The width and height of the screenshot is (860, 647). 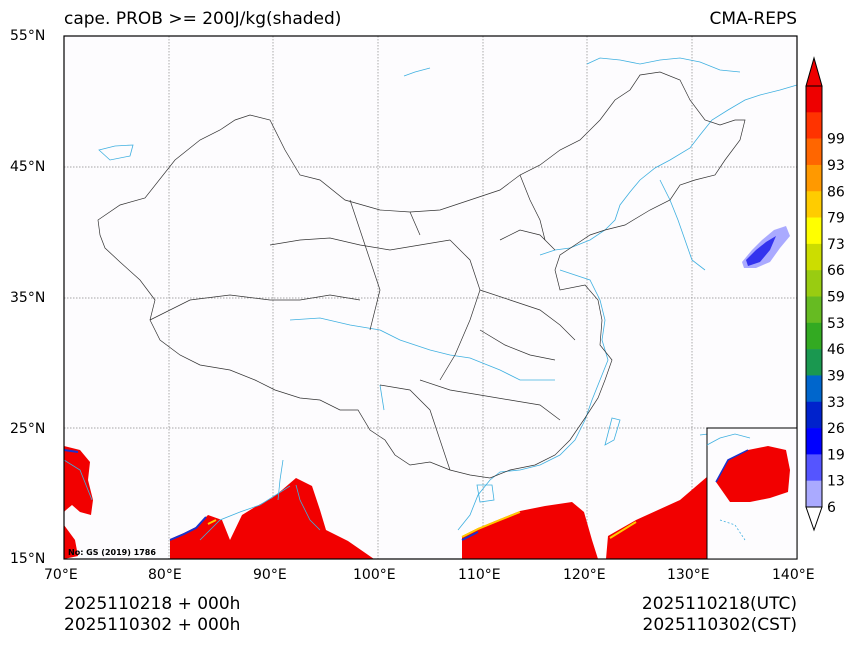 What do you see at coordinates (584, 575) in the screenshot?
I see `lon-tick-120: 120°E` at bounding box center [584, 575].